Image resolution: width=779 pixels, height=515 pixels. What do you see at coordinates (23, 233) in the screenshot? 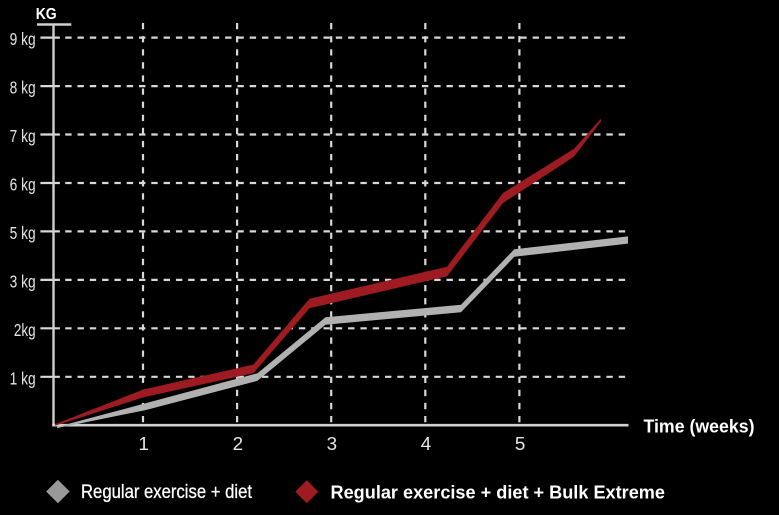
I see `svg-text: 5 kg` at bounding box center [23, 233].